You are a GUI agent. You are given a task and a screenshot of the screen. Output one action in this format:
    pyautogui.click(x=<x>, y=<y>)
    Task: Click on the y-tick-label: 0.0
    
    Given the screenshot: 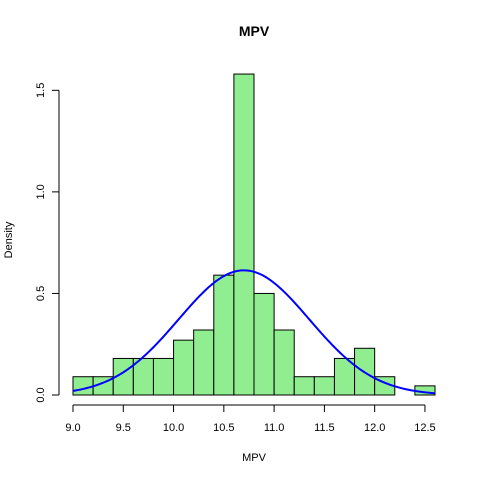 What is the action you would take?
    pyautogui.click(x=41, y=394)
    